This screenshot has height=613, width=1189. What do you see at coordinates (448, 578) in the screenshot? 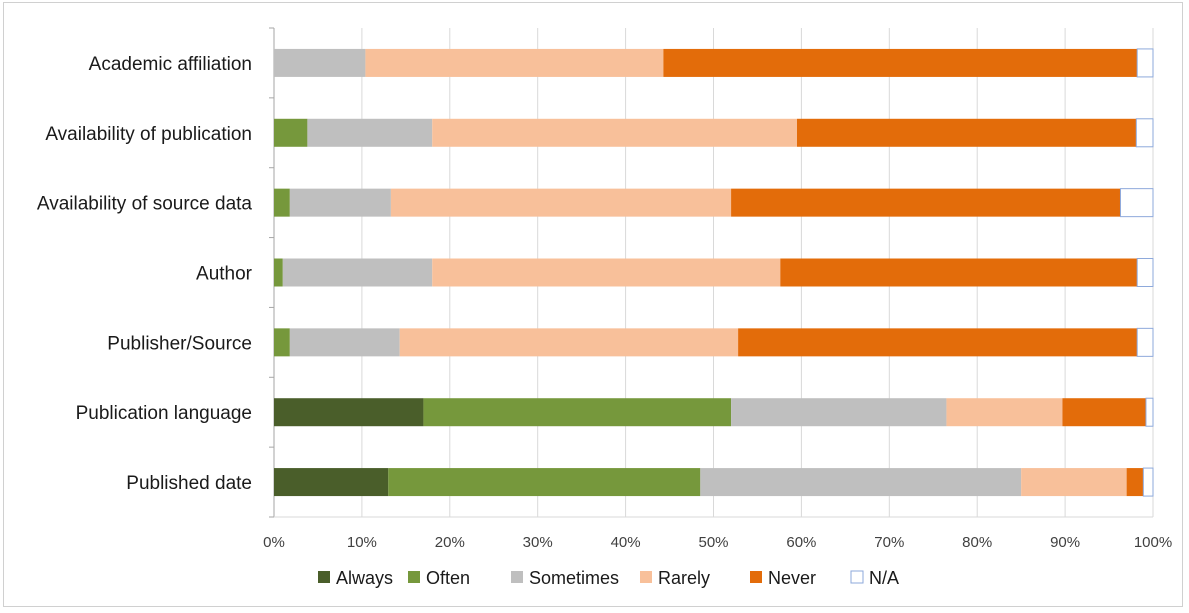
I see `legend-label: Often` at bounding box center [448, 578].